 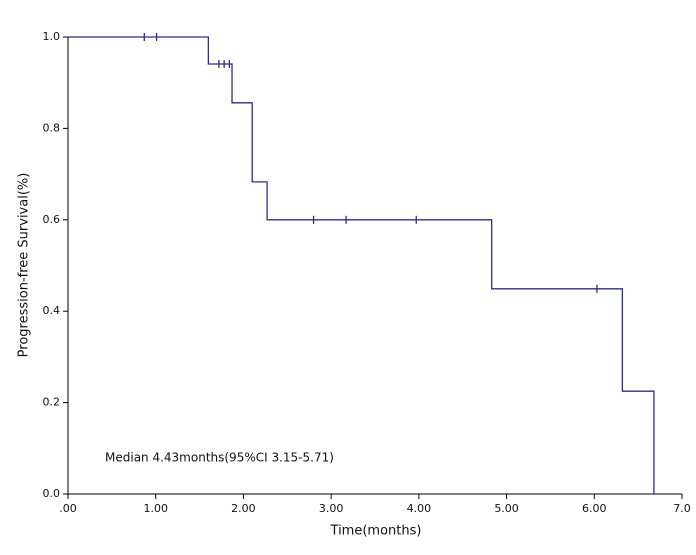 I want to click on x-tick-label: 1.00, so click(x=155, y=508).